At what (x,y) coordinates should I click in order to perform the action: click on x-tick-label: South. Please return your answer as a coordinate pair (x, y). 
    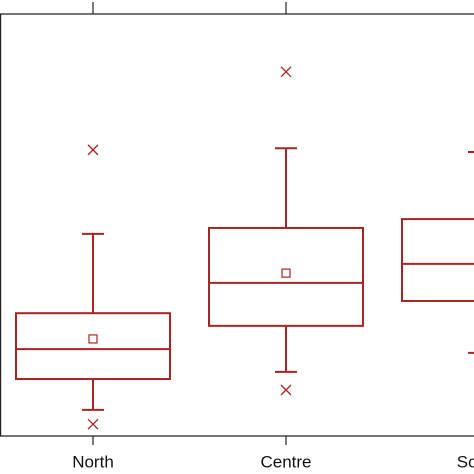
    Looking at the image, I should click on (465, 461).